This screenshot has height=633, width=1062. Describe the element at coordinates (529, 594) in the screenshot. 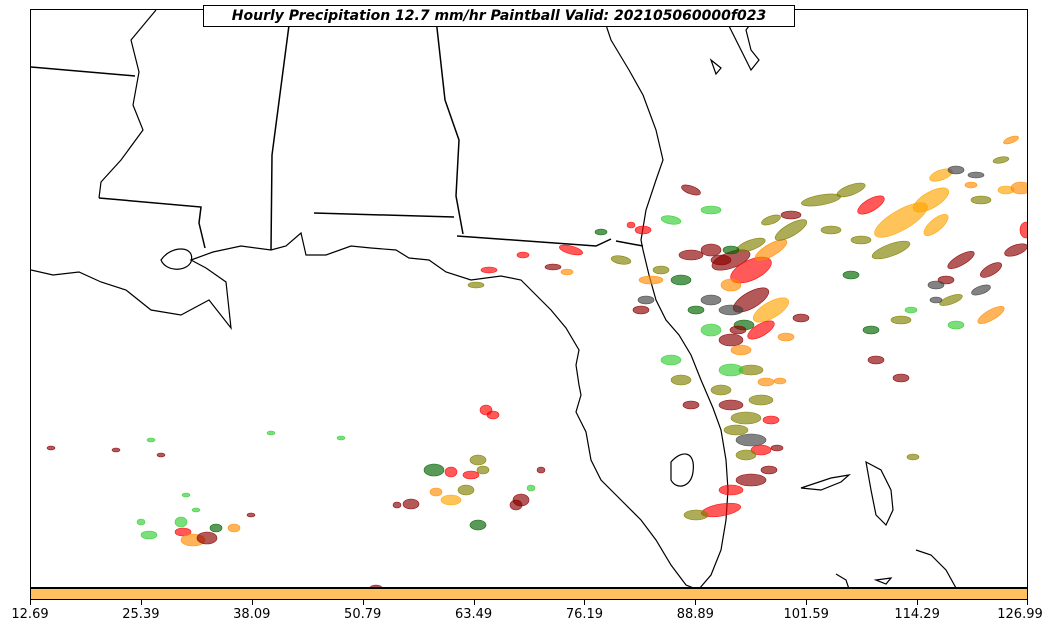

I see `colorbar` at that location.